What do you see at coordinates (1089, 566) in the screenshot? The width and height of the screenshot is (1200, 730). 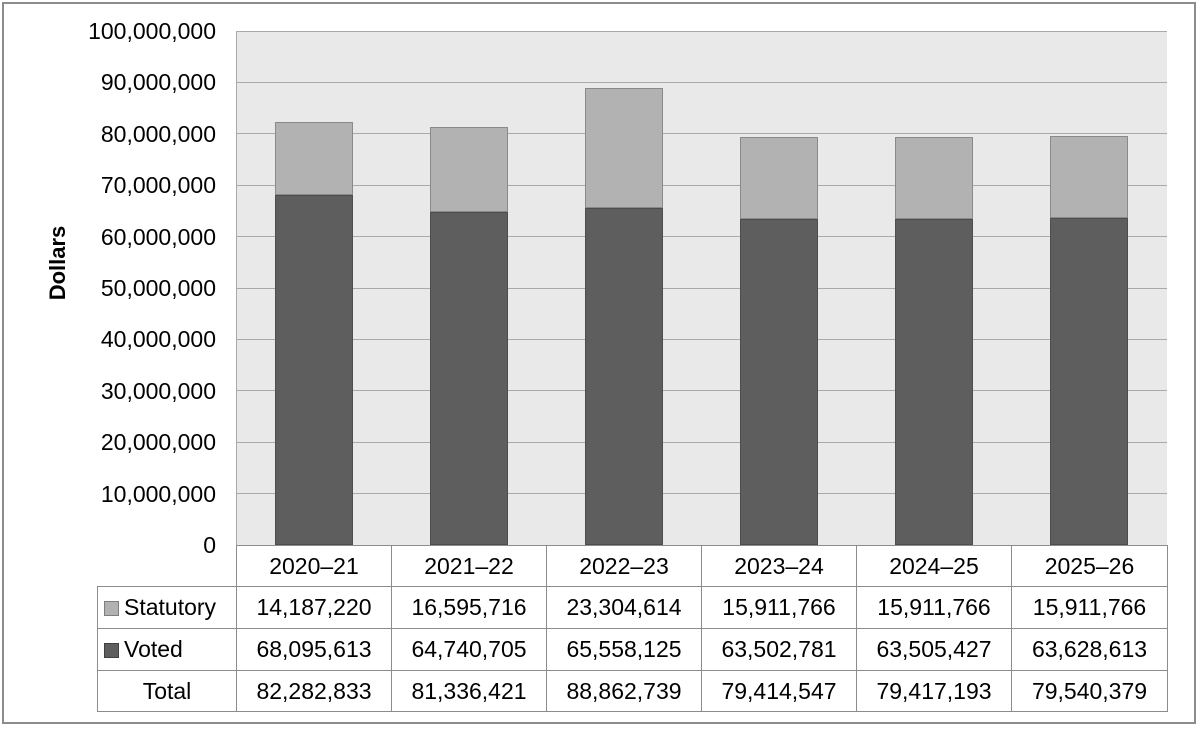 I see `year-header-cell: 2025–26` at bounding box center [1089, 566].